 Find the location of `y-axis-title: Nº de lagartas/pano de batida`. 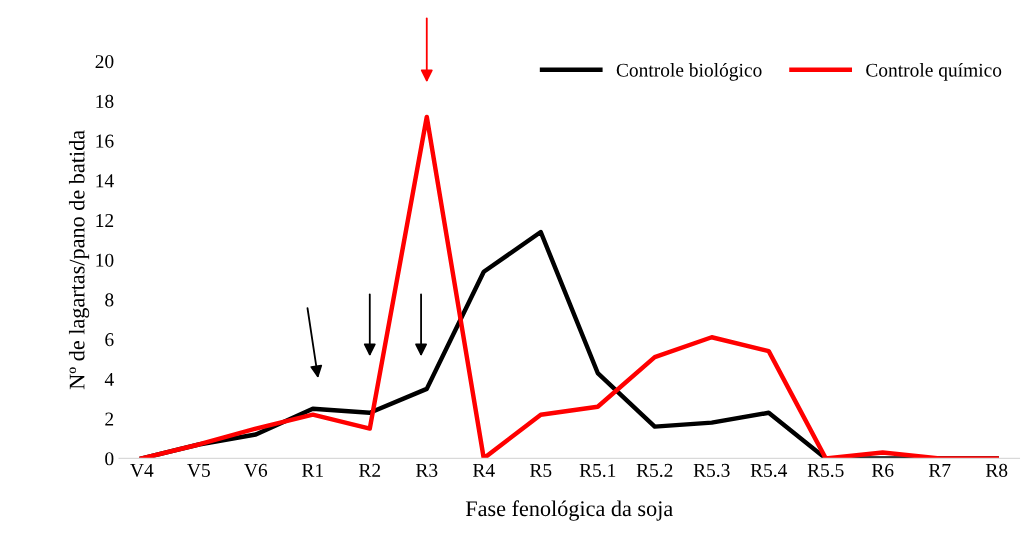

y-axis-title: Nº de lagartas/pano de batida is located at coordinates (79, 260).